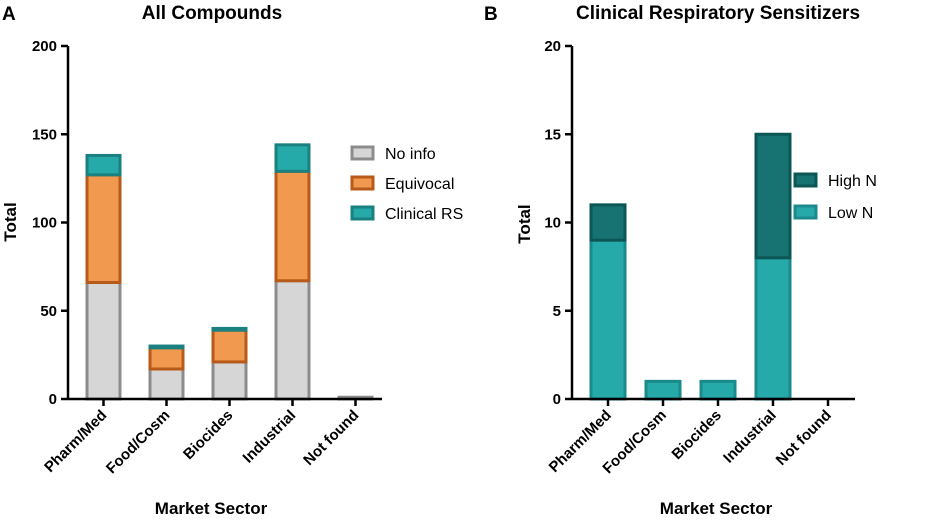  What do you see at coordinates (850, 213) in the screenshot?
I see `legend-label: Low N` at bounding box center [850, 213].